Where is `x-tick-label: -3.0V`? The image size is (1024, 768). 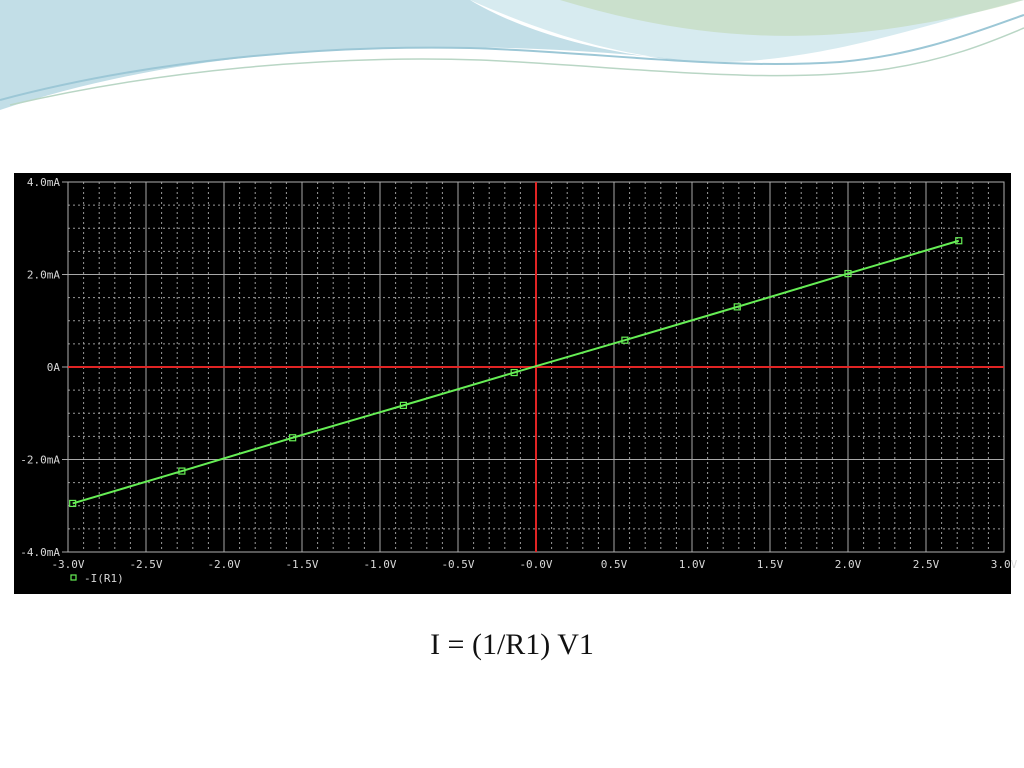
x-tick-label: -3.0V is located at coordinates (67, 564).